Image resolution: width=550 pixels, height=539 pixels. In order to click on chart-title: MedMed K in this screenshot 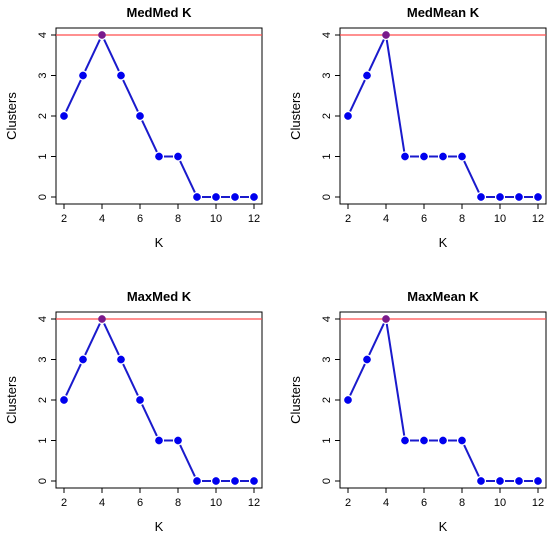, I will do `click(160, 12)`.